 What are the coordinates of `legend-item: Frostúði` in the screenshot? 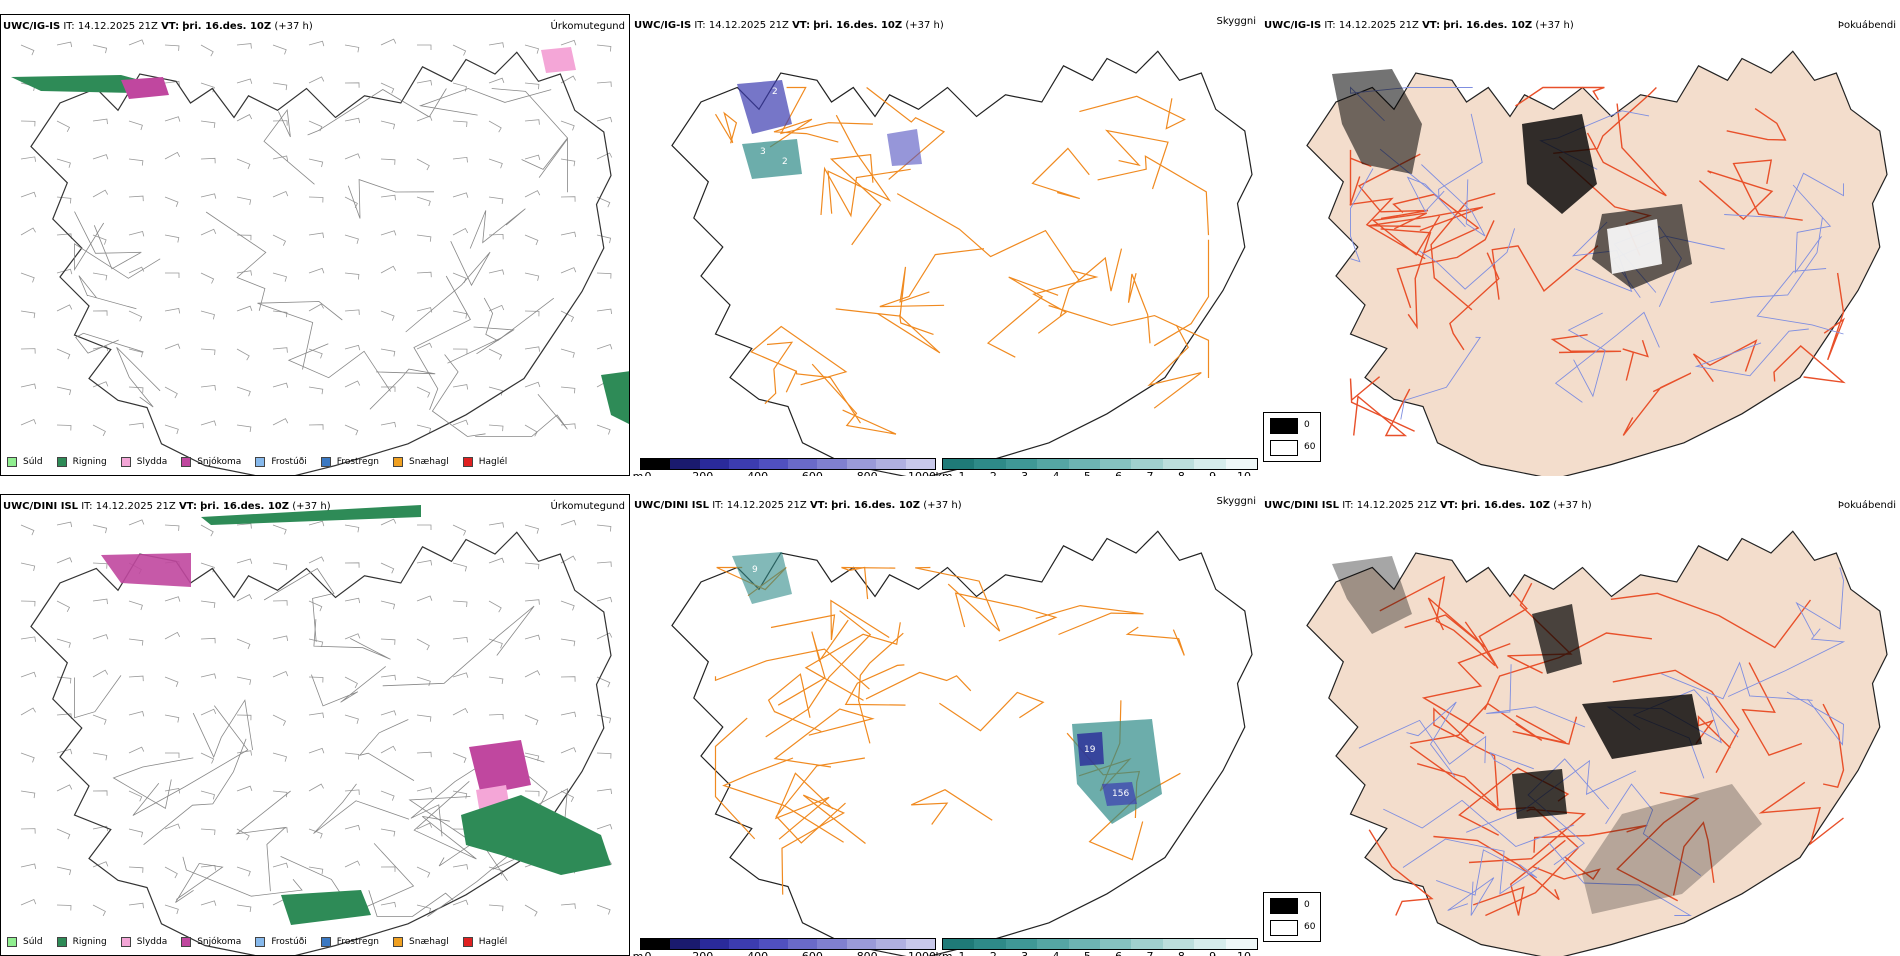 It's located at (281, 462).